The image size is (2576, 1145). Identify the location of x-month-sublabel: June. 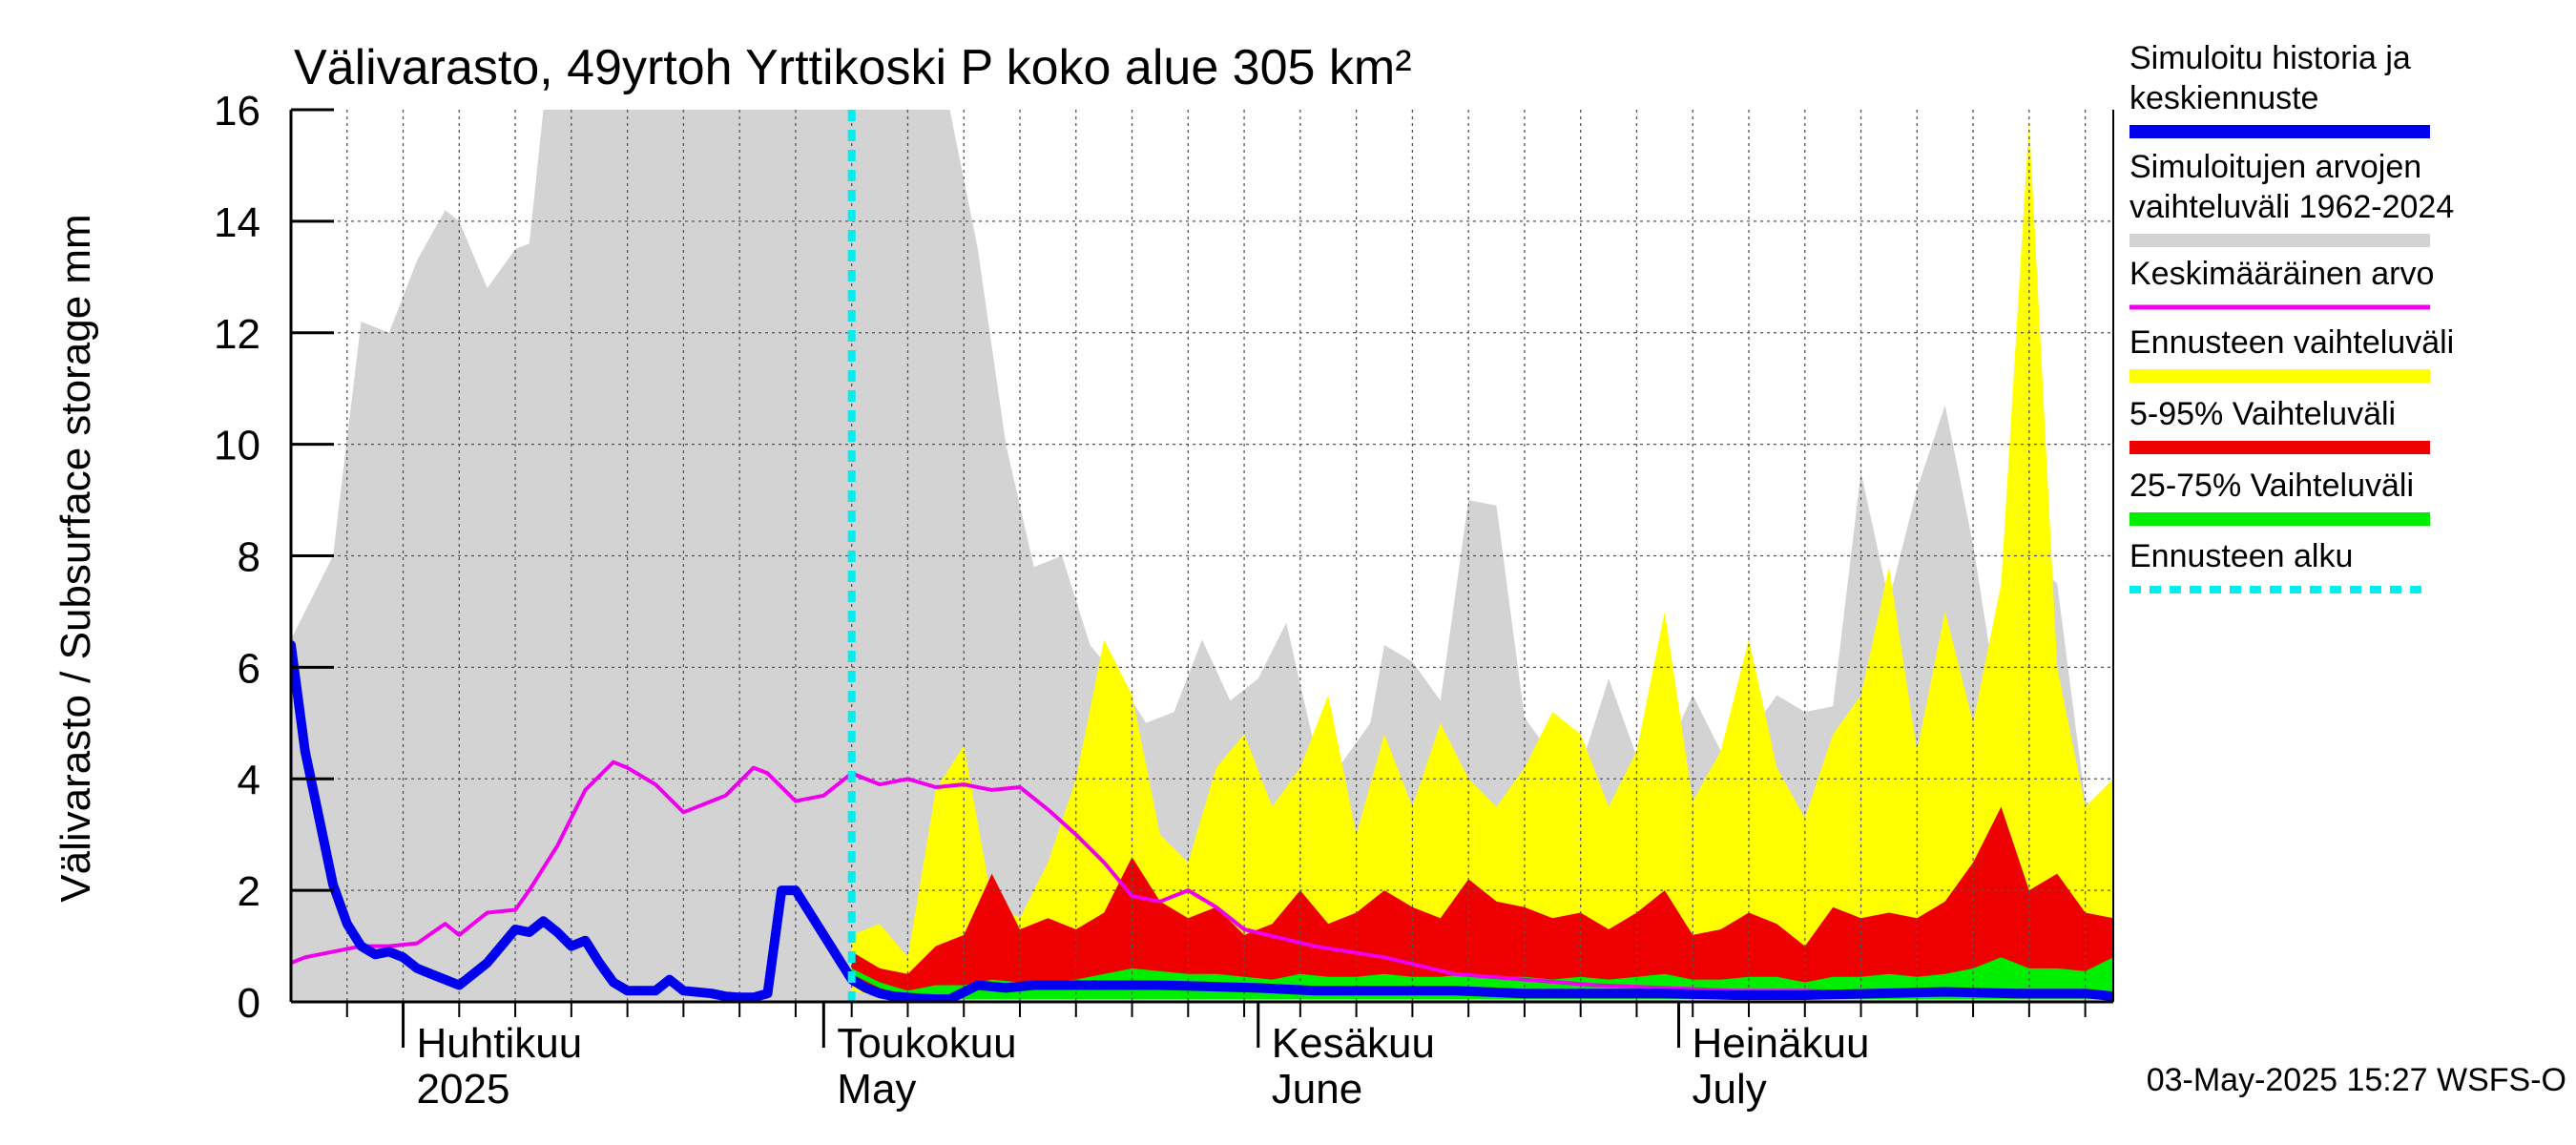
(1317, 1090).